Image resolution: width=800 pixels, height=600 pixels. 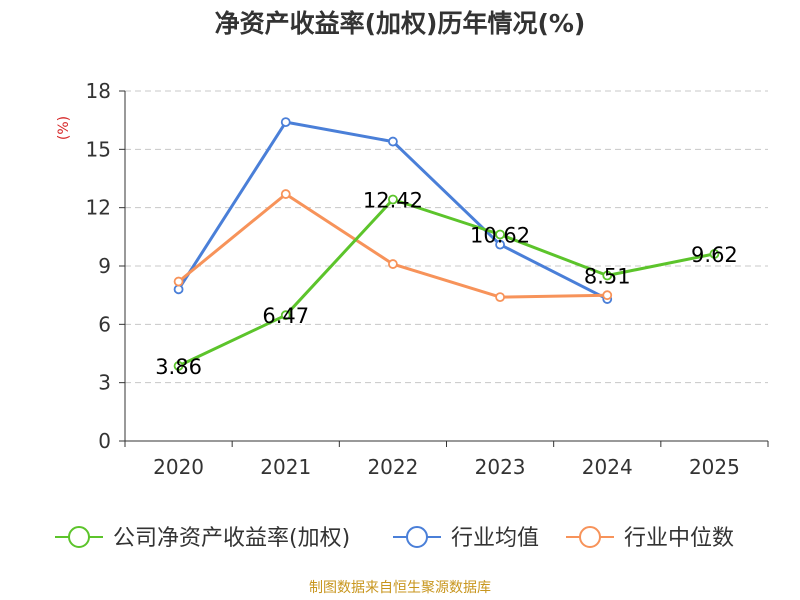 What do you see at coordinates (679, 538) in the screenshot?
I see `legend-label-2: 行业中位数` at bounding box center [679, 538].